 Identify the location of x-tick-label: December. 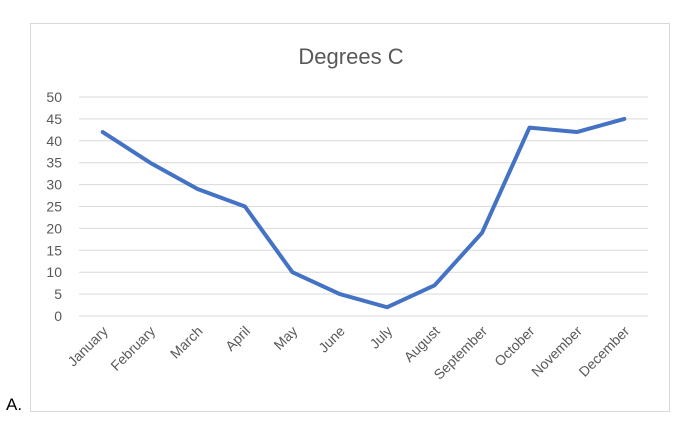
(603, 351).